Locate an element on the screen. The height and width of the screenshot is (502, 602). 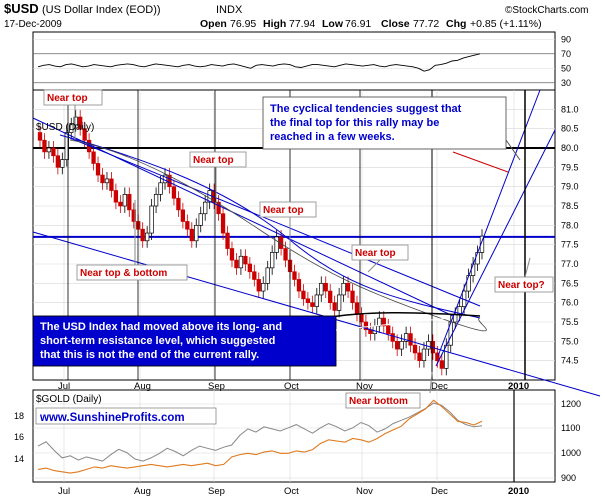
chg-value: +0.85 (+1.11%) is located at coordinates (506, 24).